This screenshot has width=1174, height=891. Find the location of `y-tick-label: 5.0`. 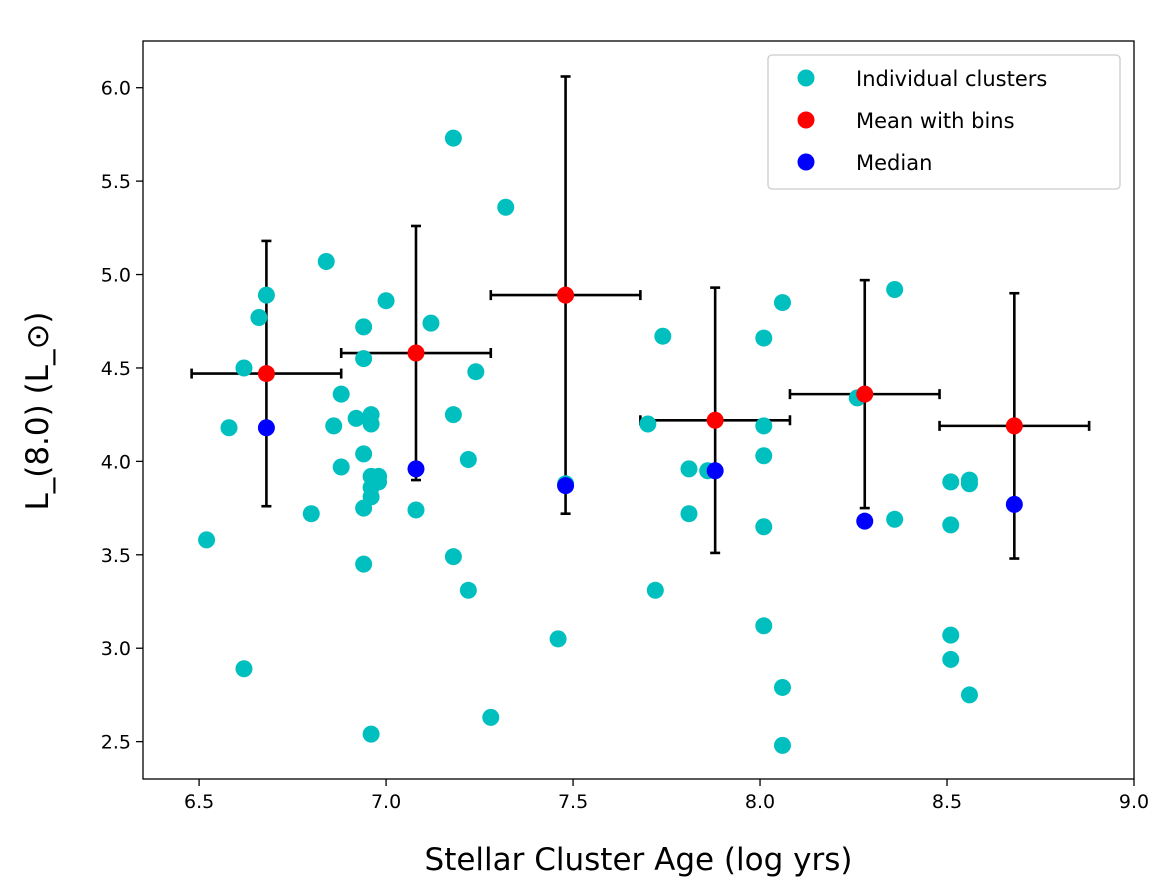

y-tick-label: 5.0 is located at coordinates (116, 276).